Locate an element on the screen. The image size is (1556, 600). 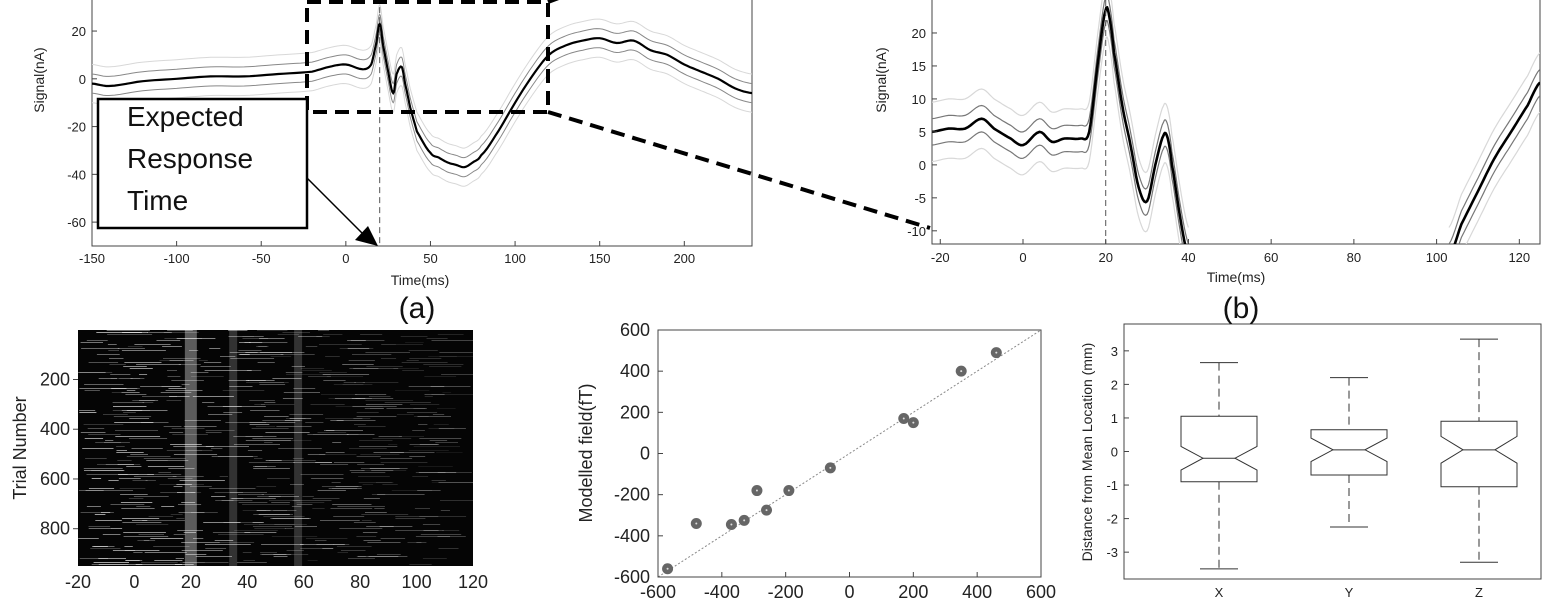
panel-b-mean-line is located at coordinates (1496, 162).